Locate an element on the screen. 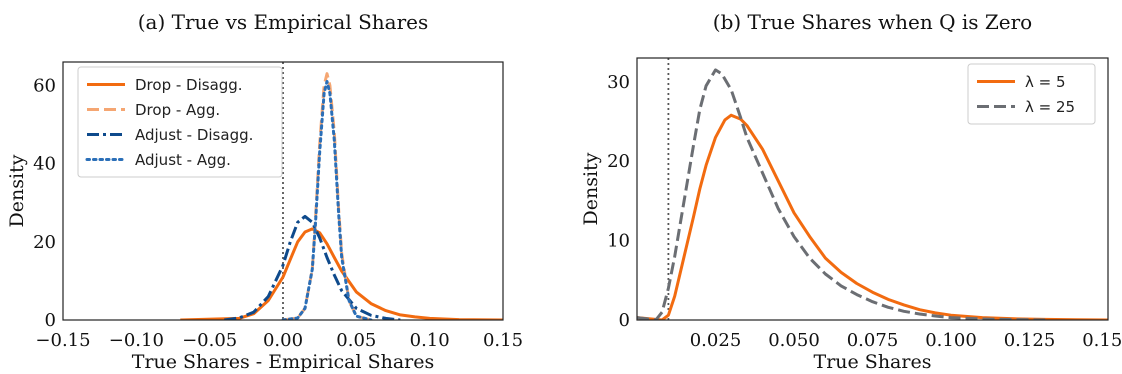 The image size is (1122, 374). y-tick-label: 10 is located at coordinates (618, 241).